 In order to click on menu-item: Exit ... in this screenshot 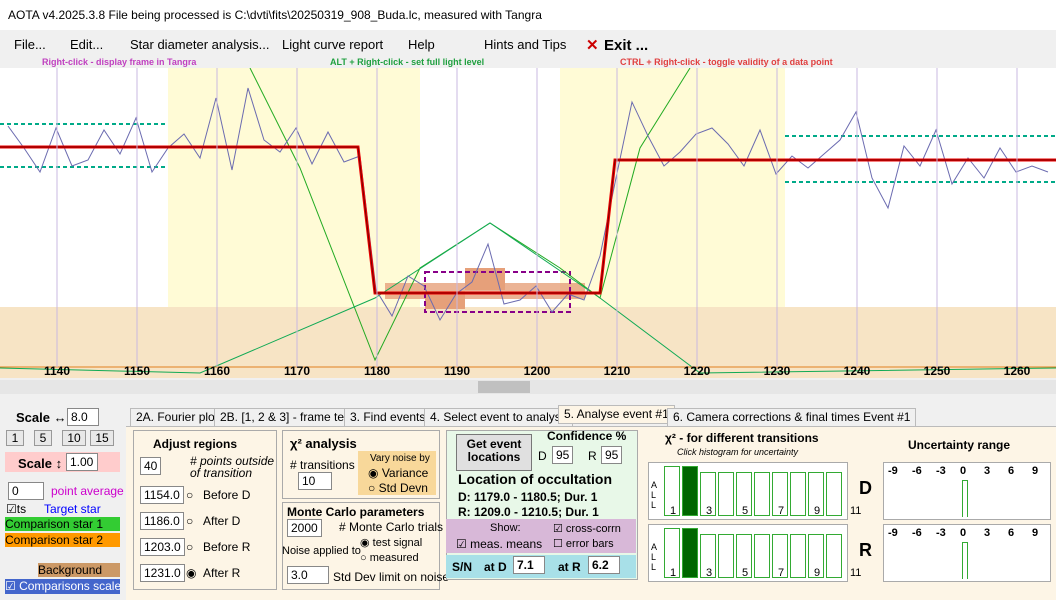, I will do `click(626, 45)`.